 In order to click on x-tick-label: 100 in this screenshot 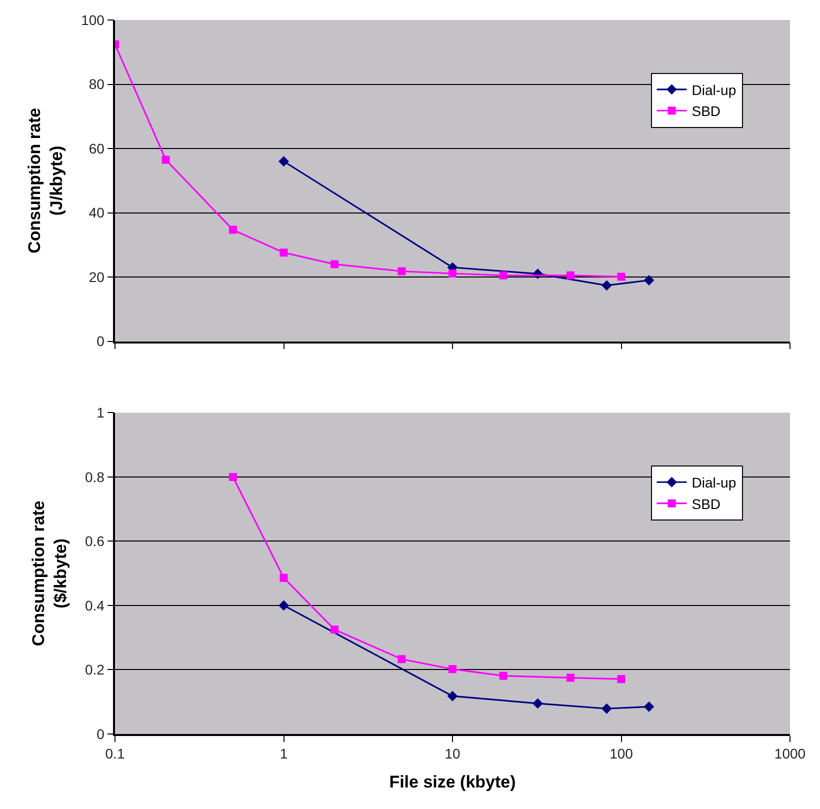, I will do `click(622, 754)`.